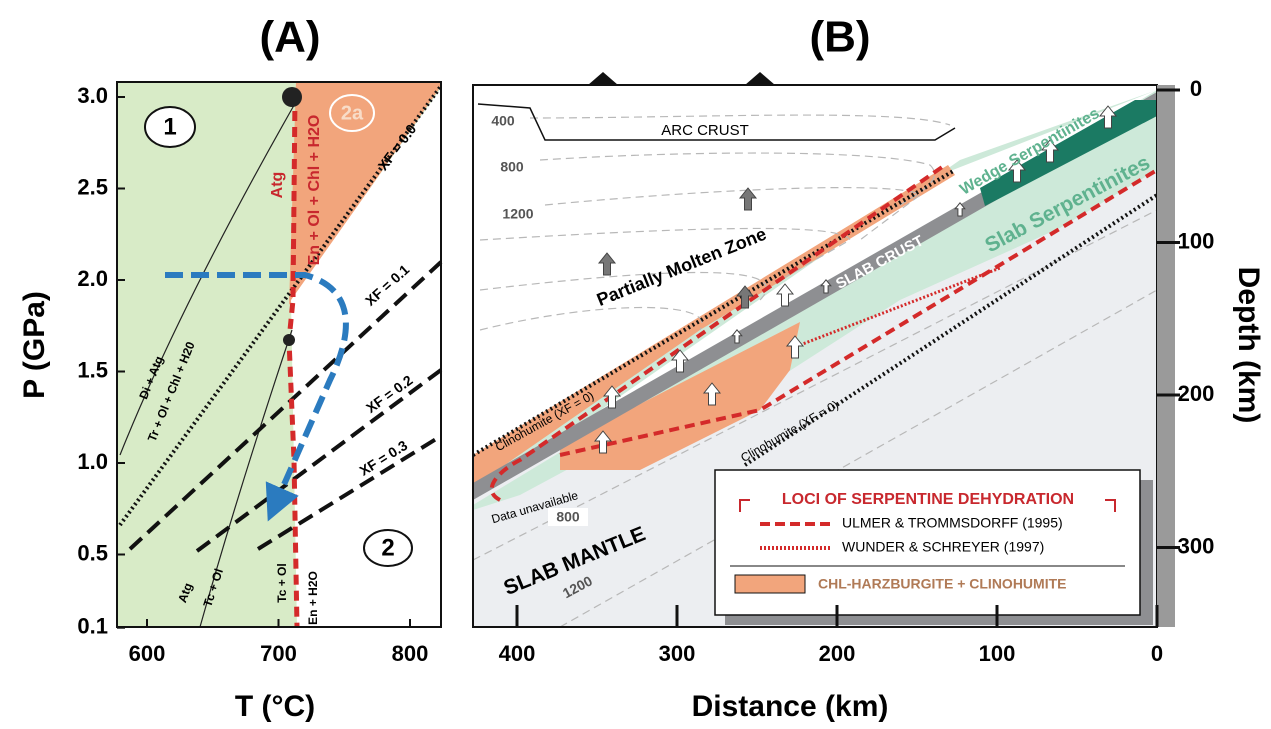  What do you see at coordinates (942, 584) in the screenshot?
I see `legend-label: CHL-HARZBURGITE + CLINOHUMITE` at bounding box center [942, 584].